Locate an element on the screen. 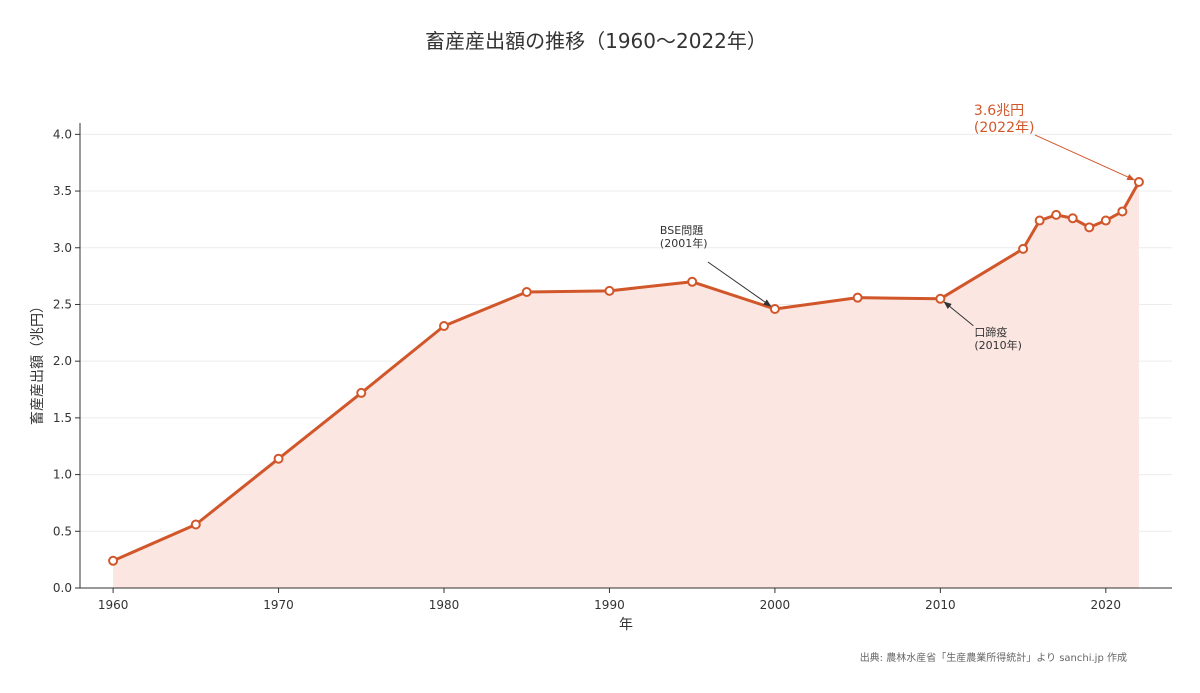 This screenshot has width=1200, height=693. y-tick-label: 1.0 is located at coordinates (62, 475).